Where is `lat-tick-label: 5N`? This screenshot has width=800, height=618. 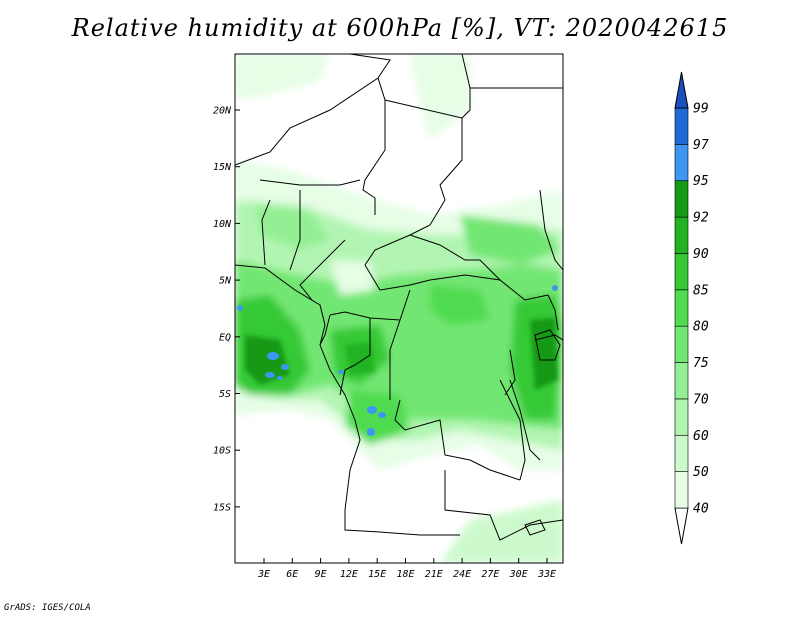 lat-tick-label: 5N is located at coordinates (225, 281).